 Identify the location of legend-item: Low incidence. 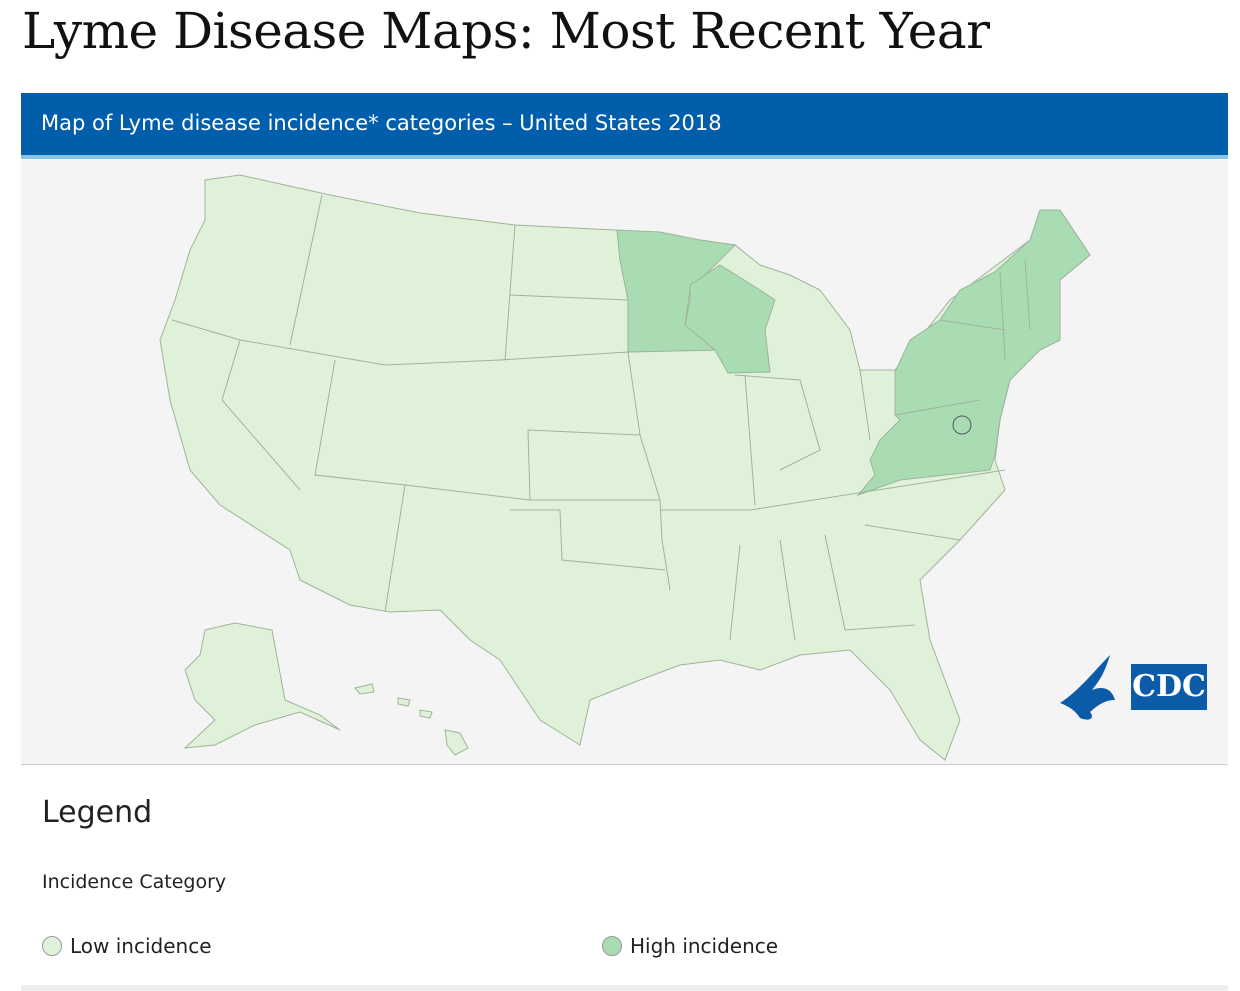
(127, 946).